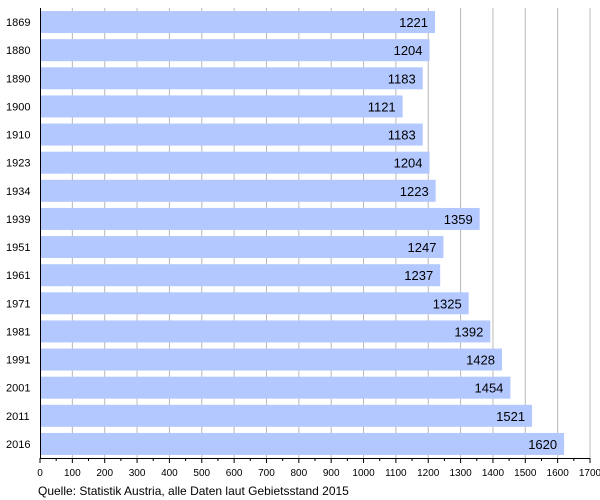 The image size is (600, 500). What do you see at coordinates (231, 134) in the screenshot?
I see `bar-1910` at bounding box center [231, 134].